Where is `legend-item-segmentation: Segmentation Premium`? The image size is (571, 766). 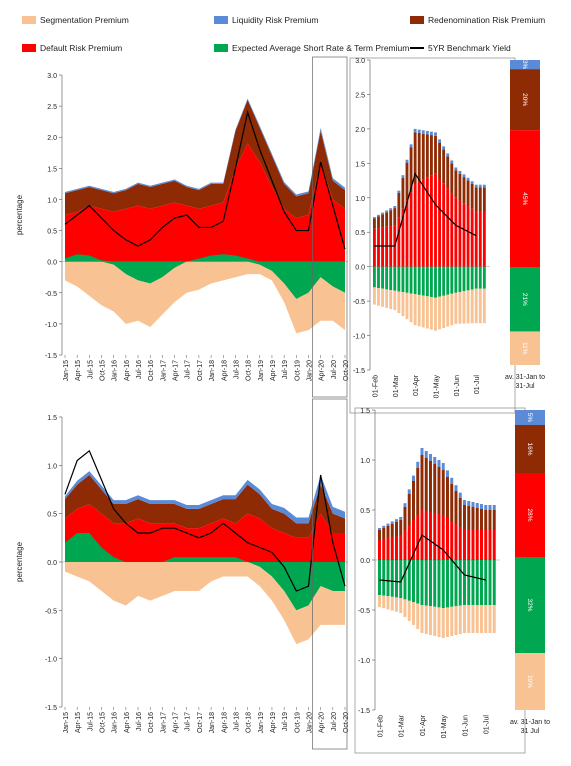 legend-item-segmentation: Segmentation Premium is located at coordinates (75, 20).